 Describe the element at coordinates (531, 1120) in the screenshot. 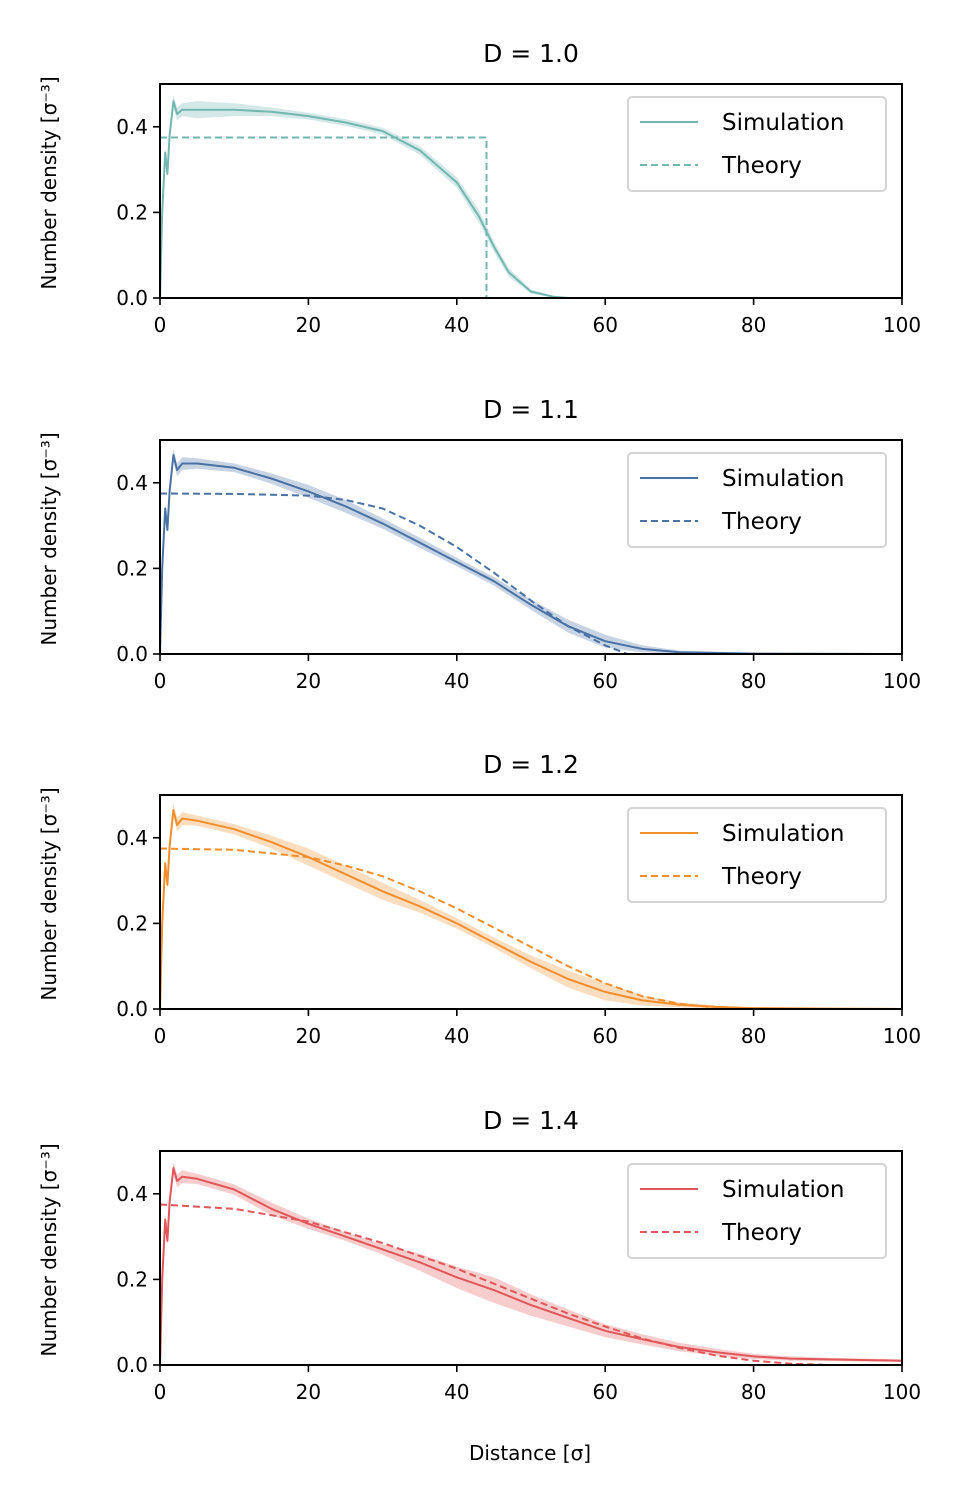

I see `panel-title: D = 1.4` at that location.